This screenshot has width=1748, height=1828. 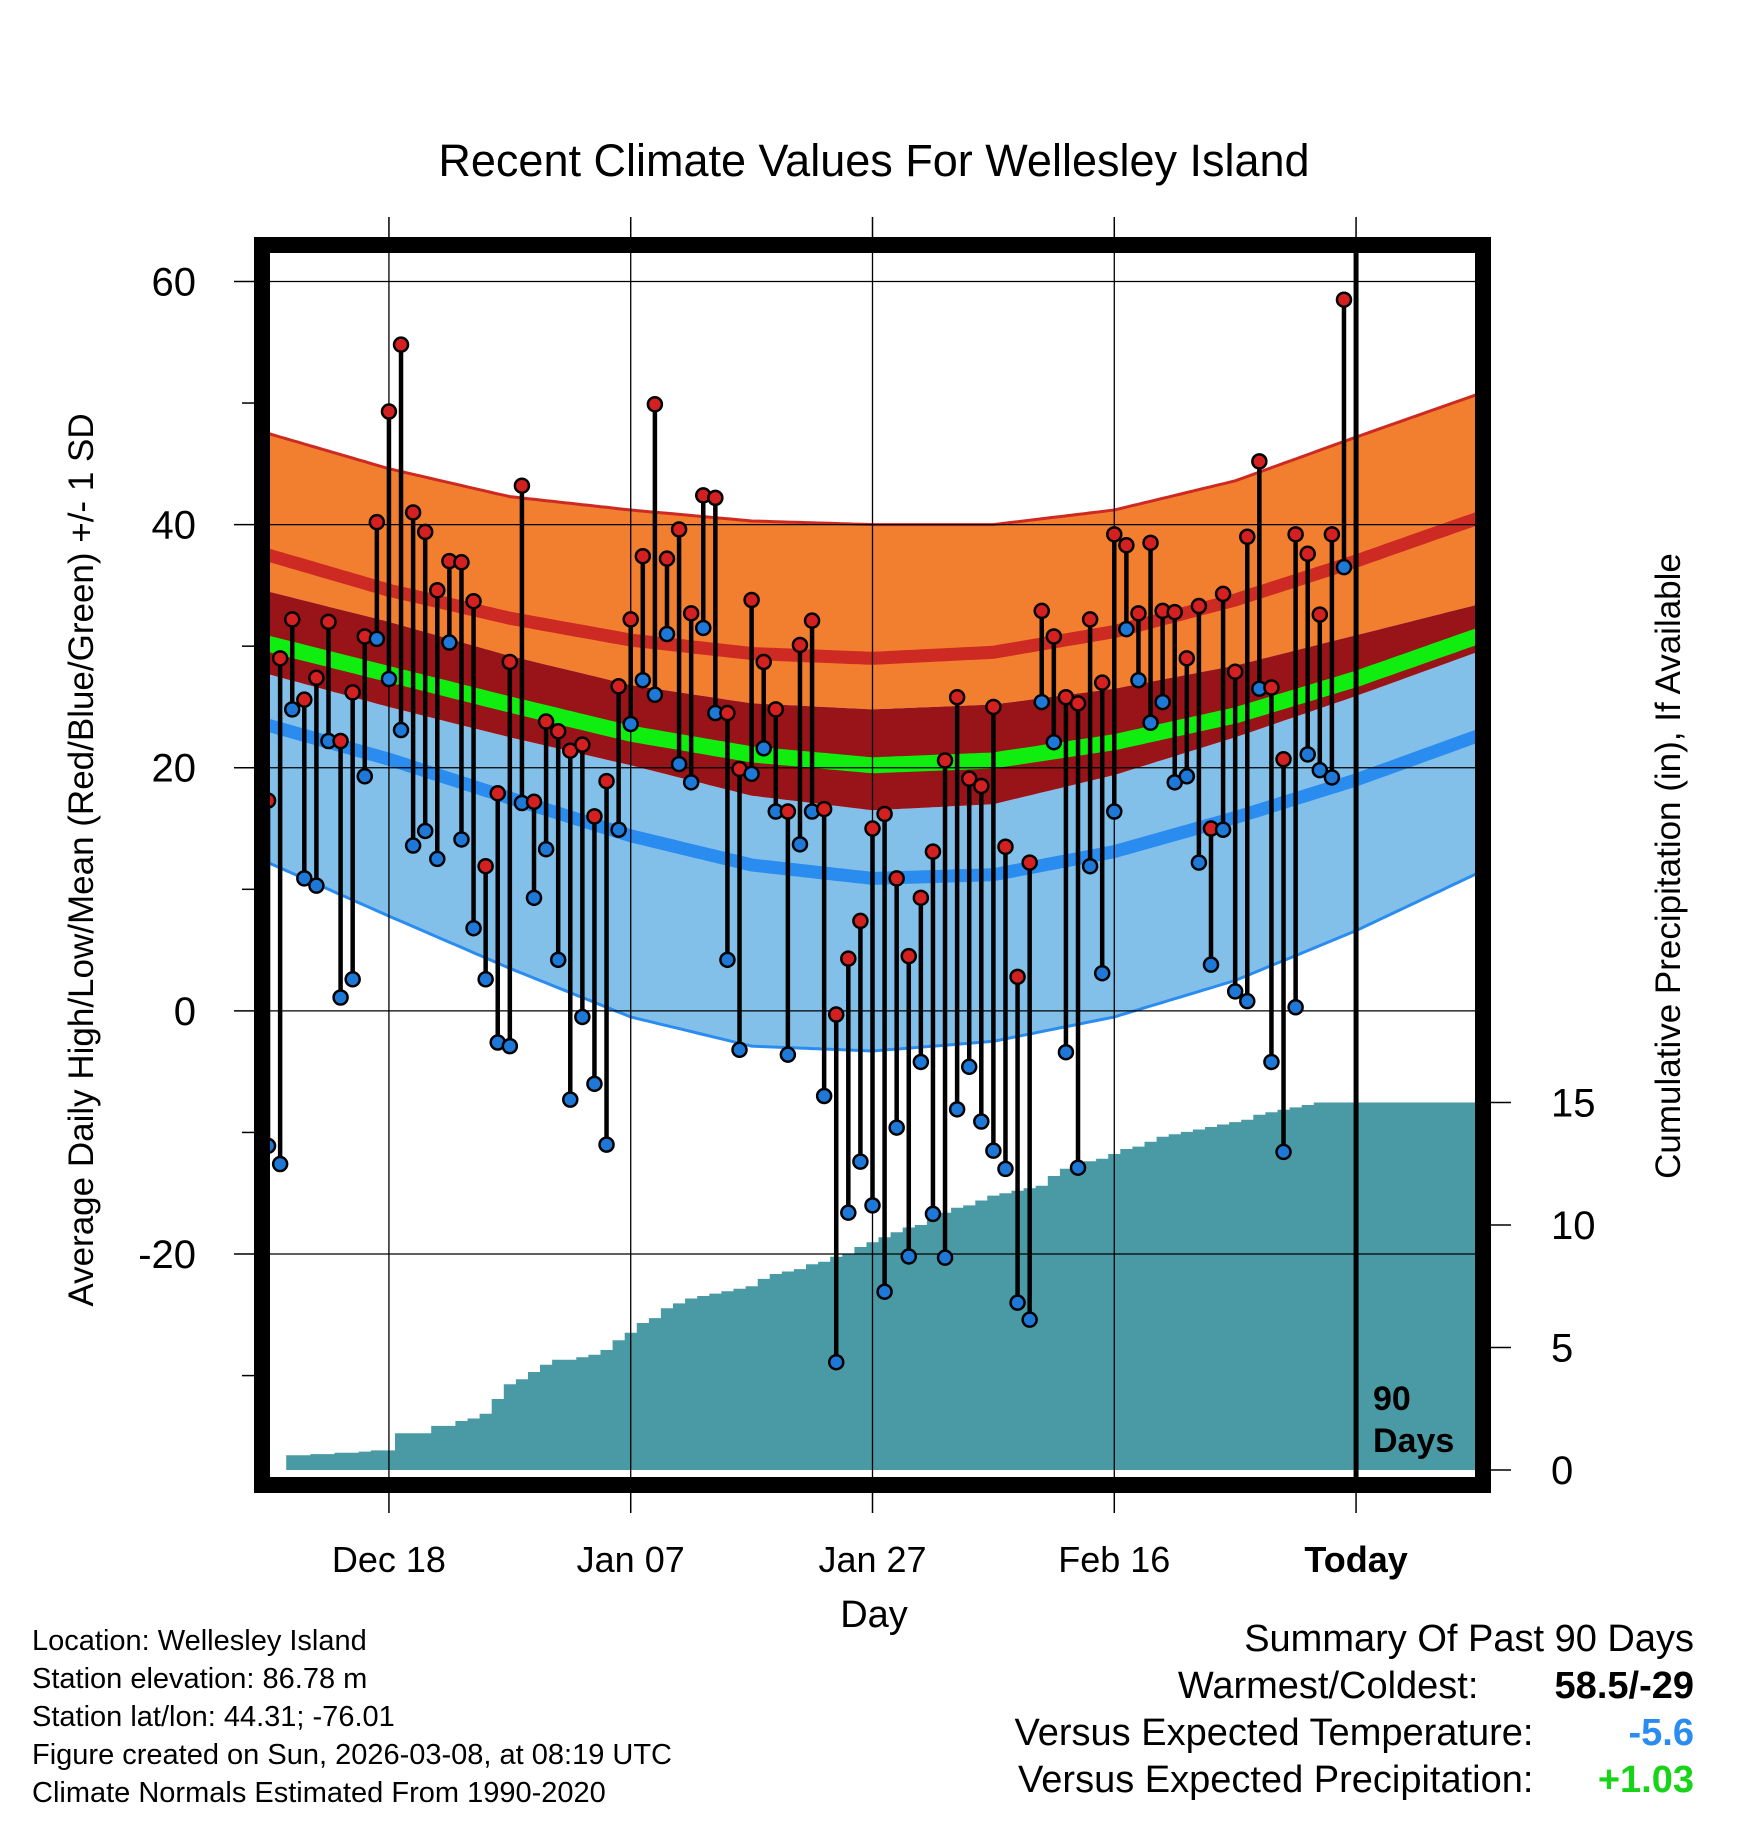 What do you see at coordinates (1661, 1733) in the screenshot?
I see `temp-value: -5.6` at bounding box center [1661, 1733].